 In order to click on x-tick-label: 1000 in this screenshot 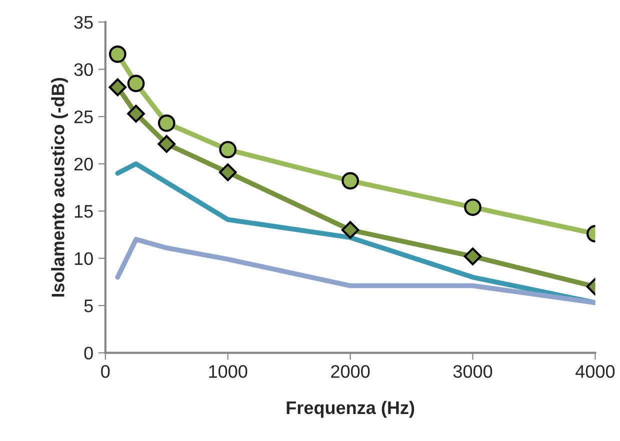, I will do `click(228, 371)`.